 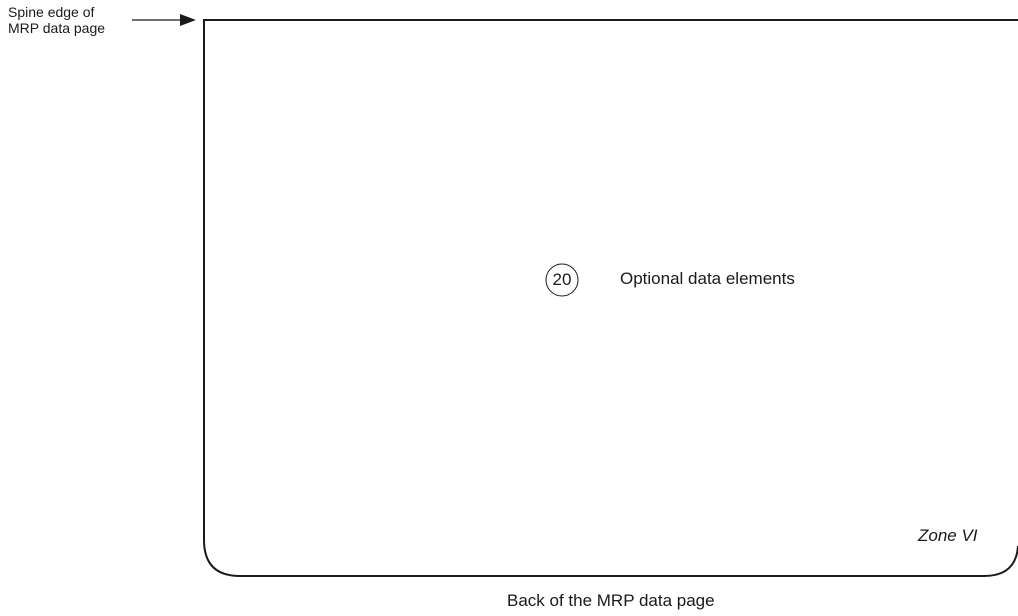 What do you see at coordinates (707, 278) in the screenshot?
I see `optional-data-elements-label: Optional data elements` at bounding box center [707, 278].